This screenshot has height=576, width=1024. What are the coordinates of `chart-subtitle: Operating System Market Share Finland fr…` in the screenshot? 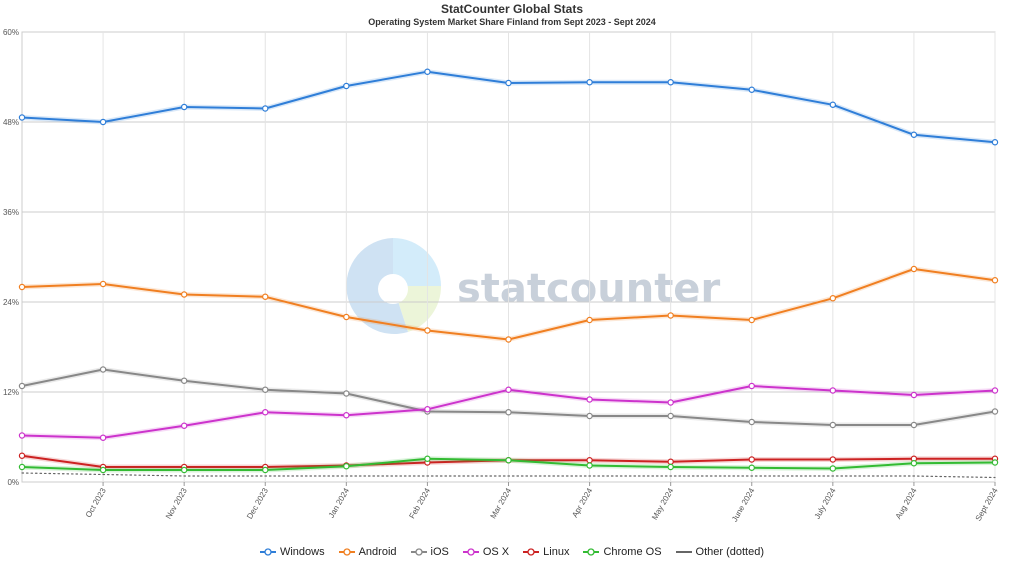 It's located at (512, 22).